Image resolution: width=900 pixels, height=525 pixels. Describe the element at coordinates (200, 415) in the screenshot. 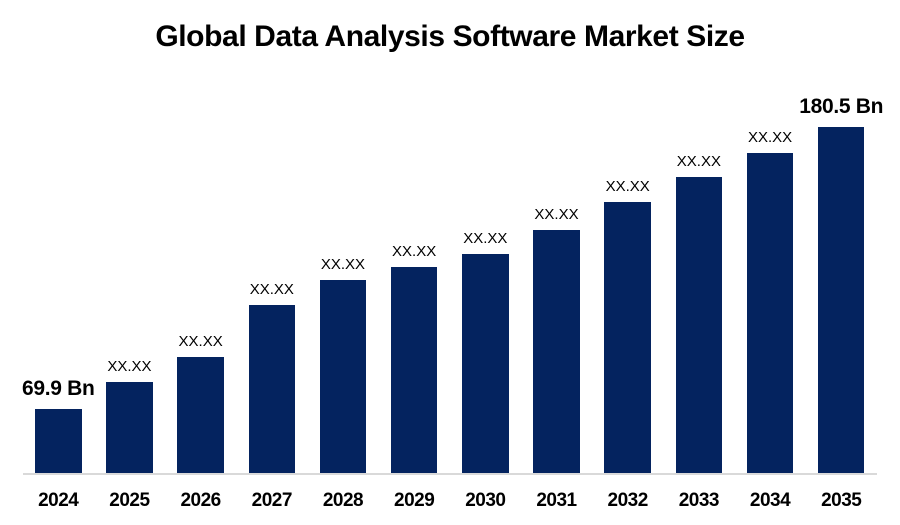

I see `bar-2026` at that location.